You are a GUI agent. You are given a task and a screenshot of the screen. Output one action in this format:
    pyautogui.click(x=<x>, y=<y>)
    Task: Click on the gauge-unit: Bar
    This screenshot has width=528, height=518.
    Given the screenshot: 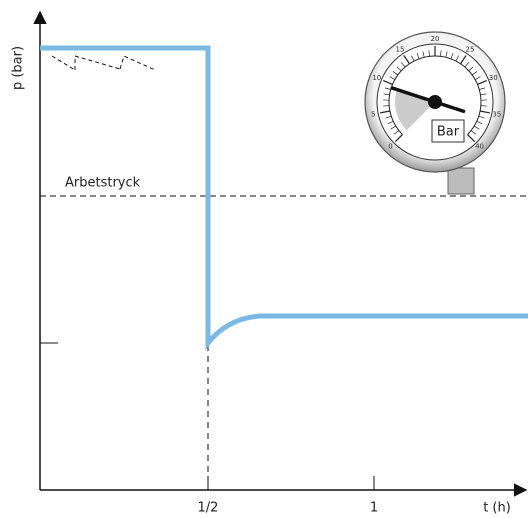 What is the action you would take?
    pyautogui.click(x=448, y=132)
    